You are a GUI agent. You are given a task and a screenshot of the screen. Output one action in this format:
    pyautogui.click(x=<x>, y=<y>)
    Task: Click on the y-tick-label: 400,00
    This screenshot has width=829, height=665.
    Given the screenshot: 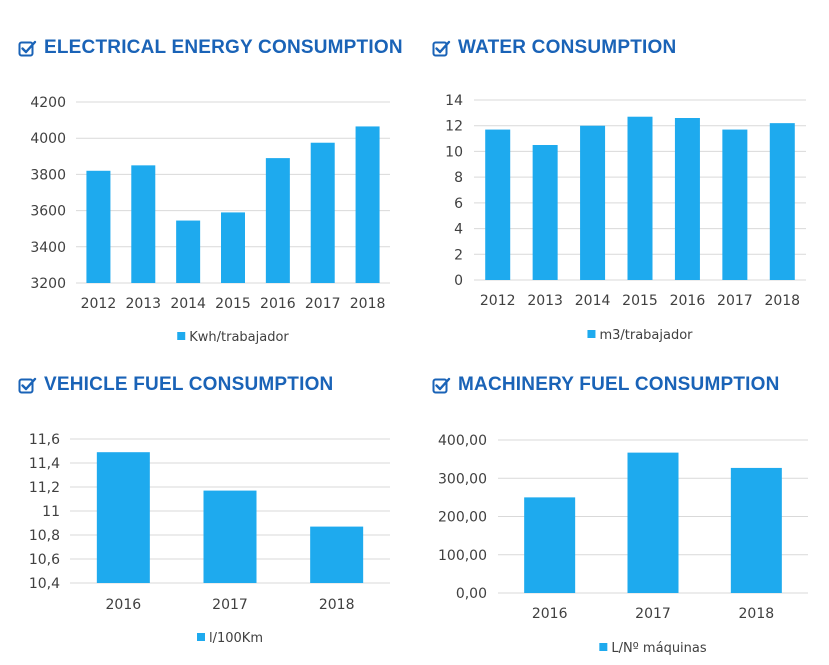 What is the action you would take?
    pyautogui.click(x=462, y=441)
    